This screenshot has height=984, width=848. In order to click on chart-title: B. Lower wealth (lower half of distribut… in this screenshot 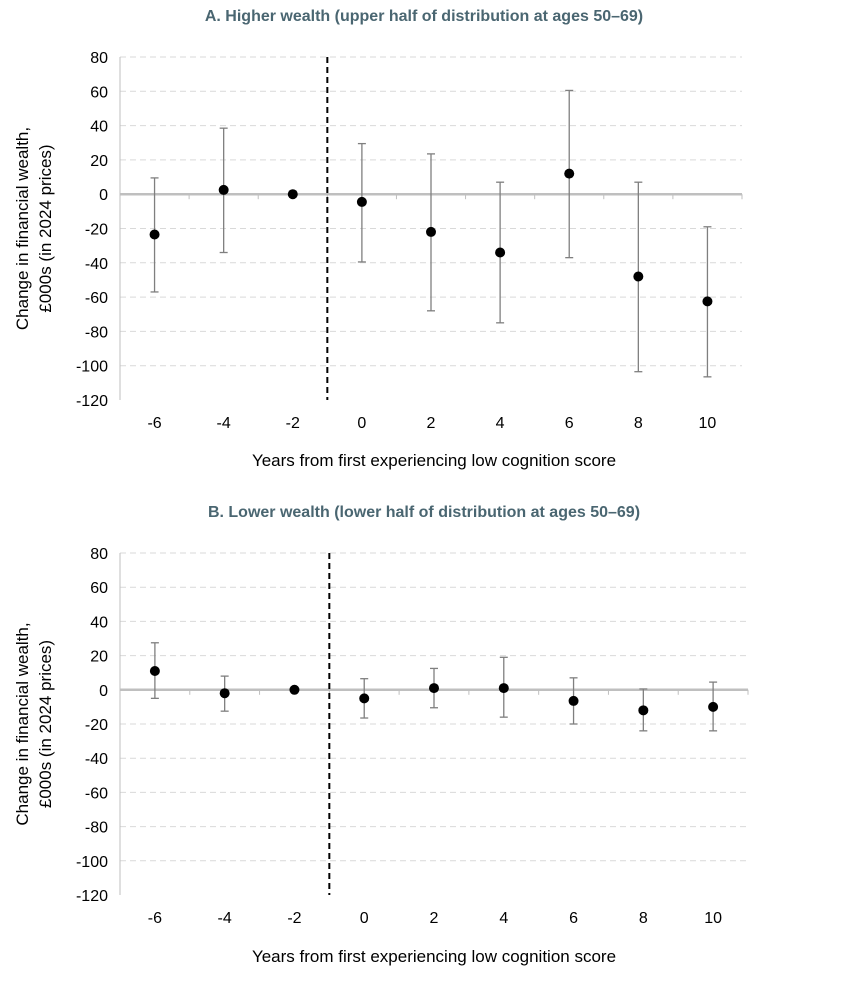, I will do `click(424, 512)`.